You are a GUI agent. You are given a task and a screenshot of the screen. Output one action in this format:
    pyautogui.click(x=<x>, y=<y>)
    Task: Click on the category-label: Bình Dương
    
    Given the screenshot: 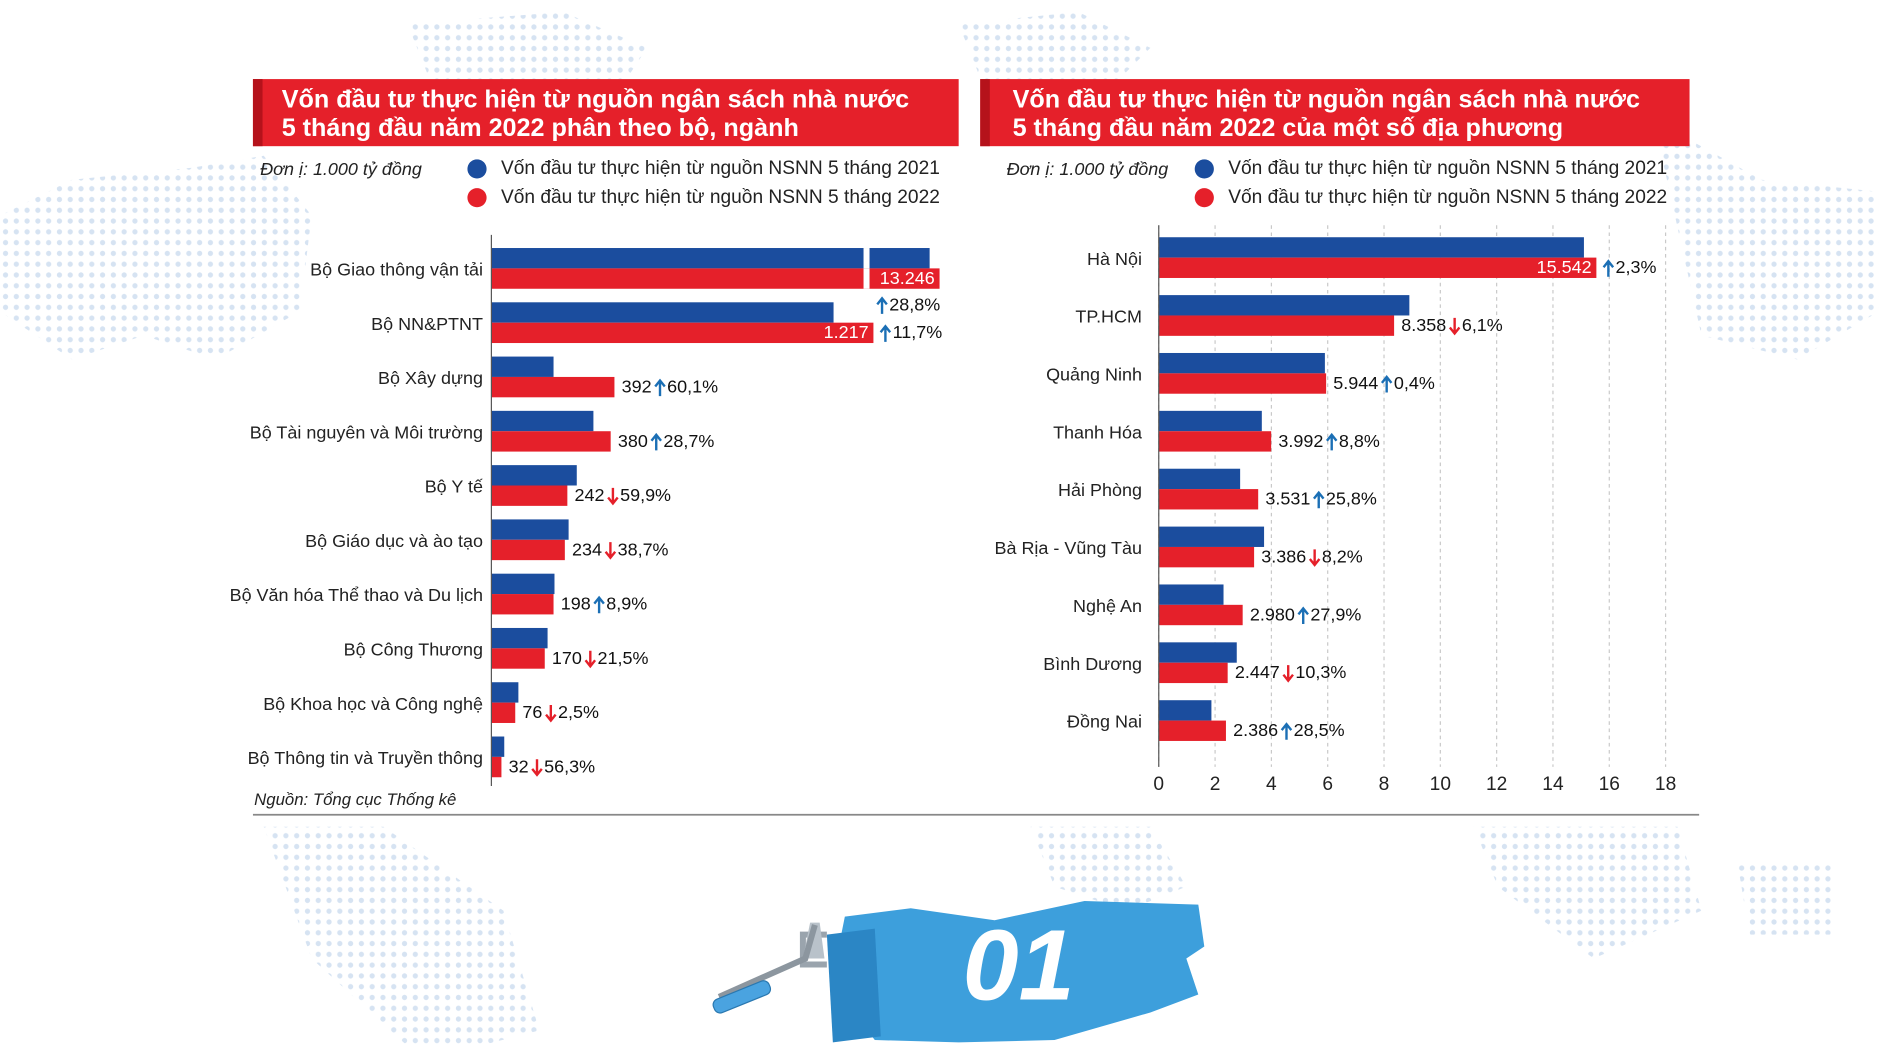 What is the action you would take?
    pyautogui.click(x=1092, y=664)
    